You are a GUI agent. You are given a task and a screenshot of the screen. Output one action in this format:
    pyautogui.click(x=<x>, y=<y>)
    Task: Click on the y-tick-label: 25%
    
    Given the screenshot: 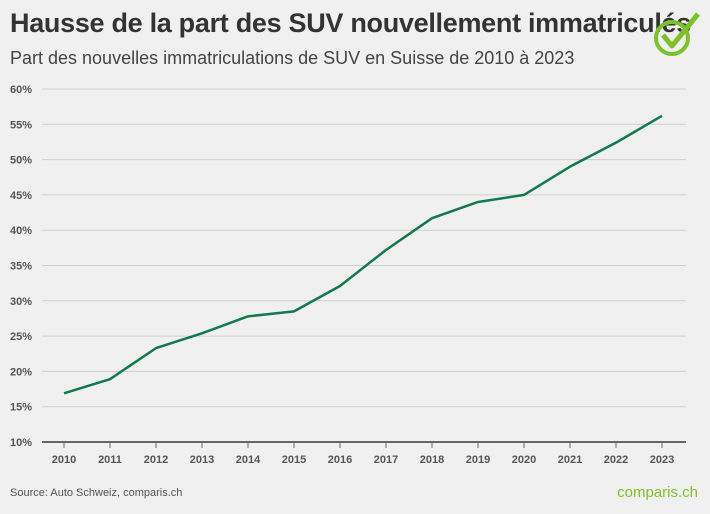 What is the action you would take?
    pyautogui.click(x=21, y=337)
    